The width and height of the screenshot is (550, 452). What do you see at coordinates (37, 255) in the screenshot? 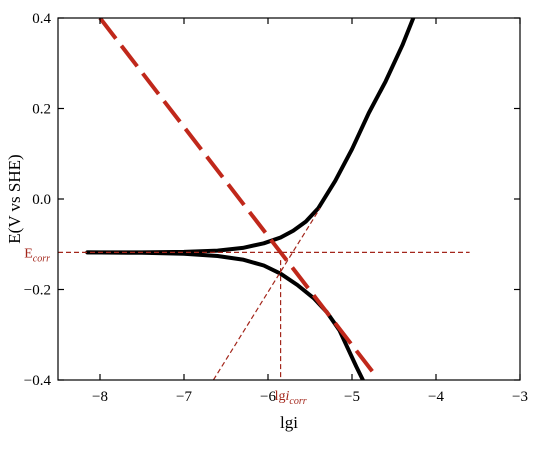
I see `e-corr-label: Ecorr` at bounding box center [37, 255].